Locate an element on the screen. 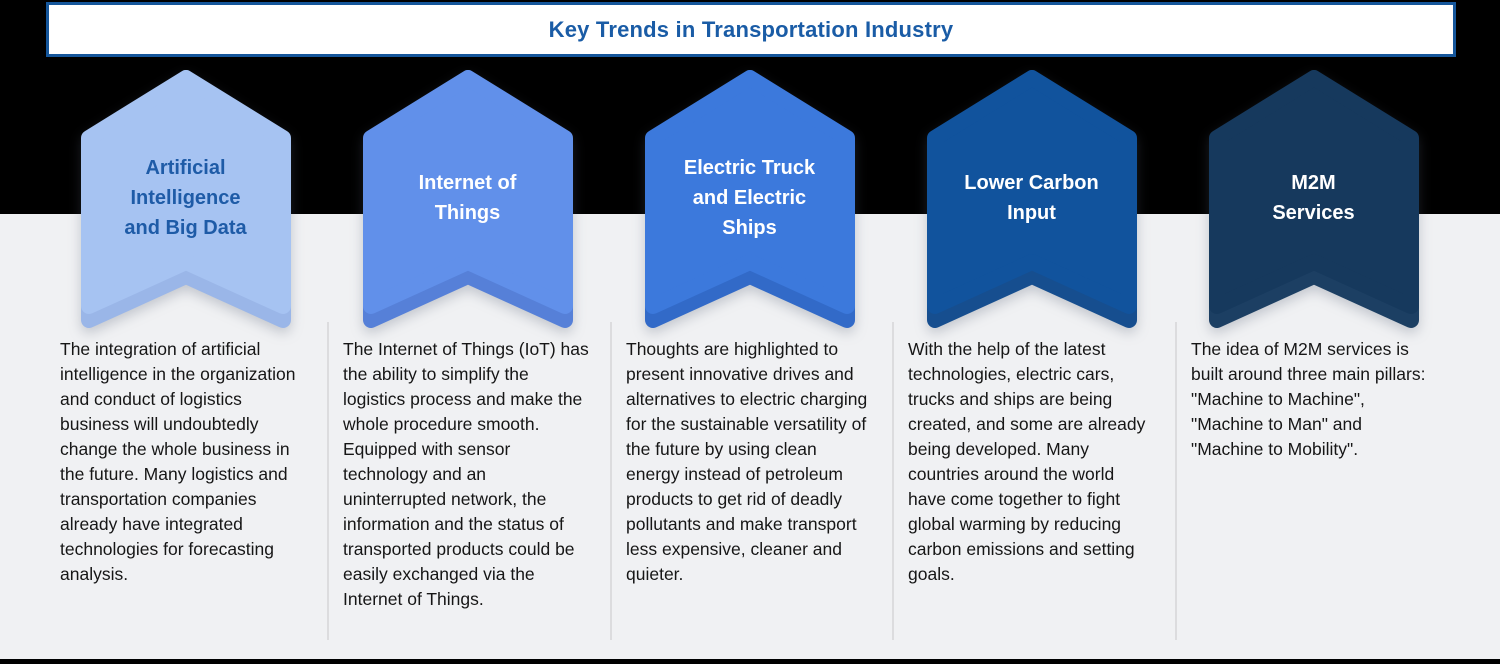 Image resolution: width=1500 pixels, height=664 pixels. trend-title-line: and Big Data is located at coordinates (185, 228).